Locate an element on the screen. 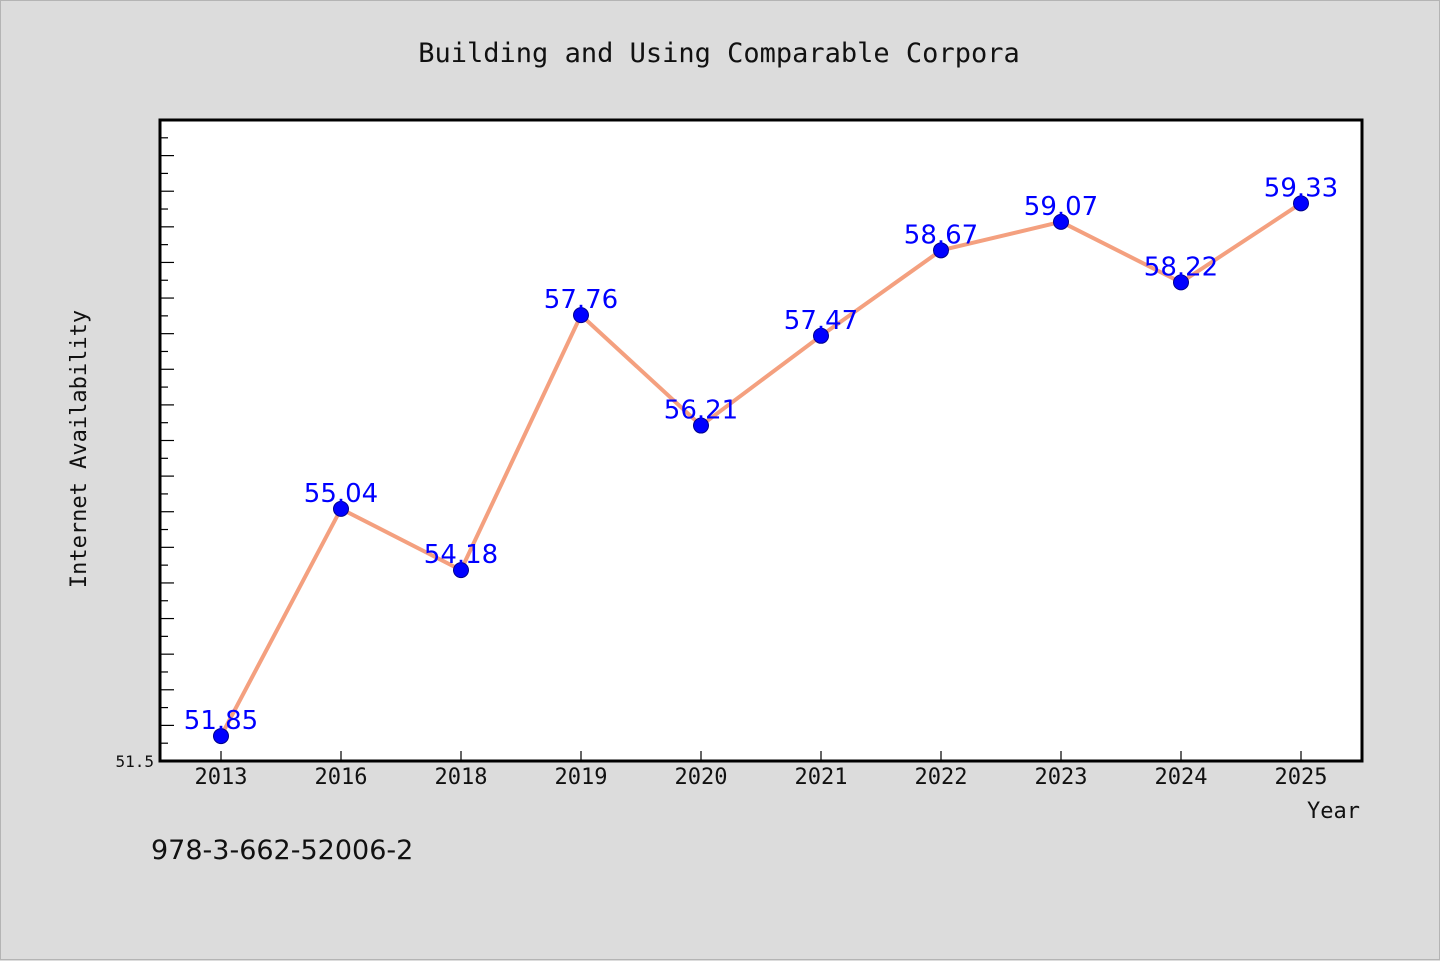 This screenshot has width=1440, height=961. x-tick-label: 2019 is located at coordinates (581, 777).